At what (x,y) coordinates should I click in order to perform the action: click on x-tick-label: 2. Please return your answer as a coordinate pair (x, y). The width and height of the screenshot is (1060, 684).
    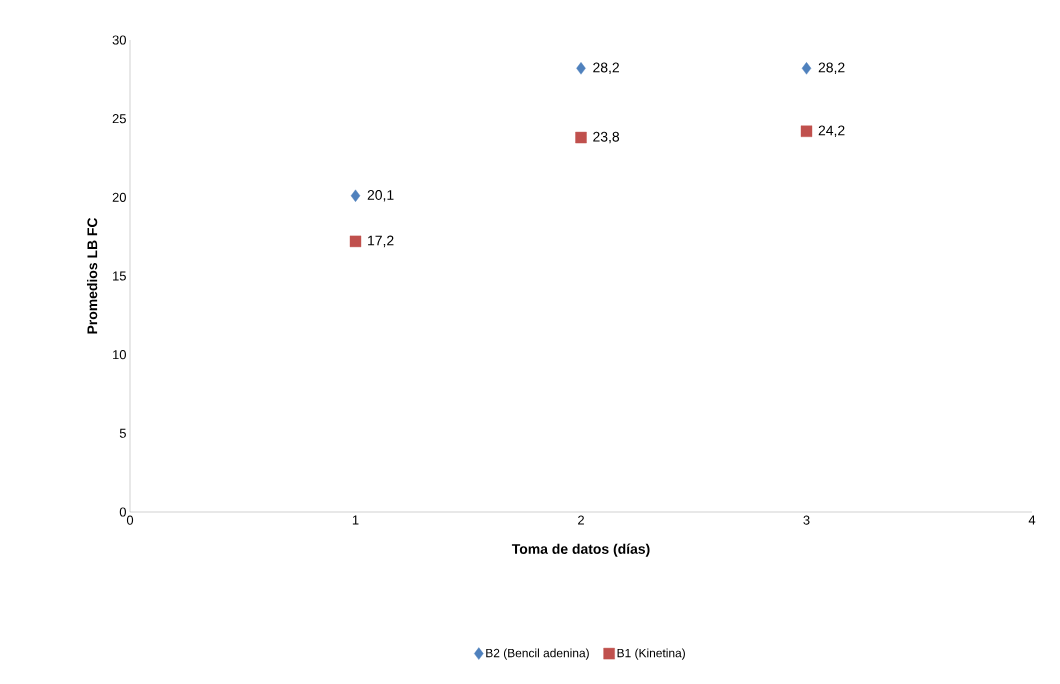
    Looking at the image, I should click on (581, 520).